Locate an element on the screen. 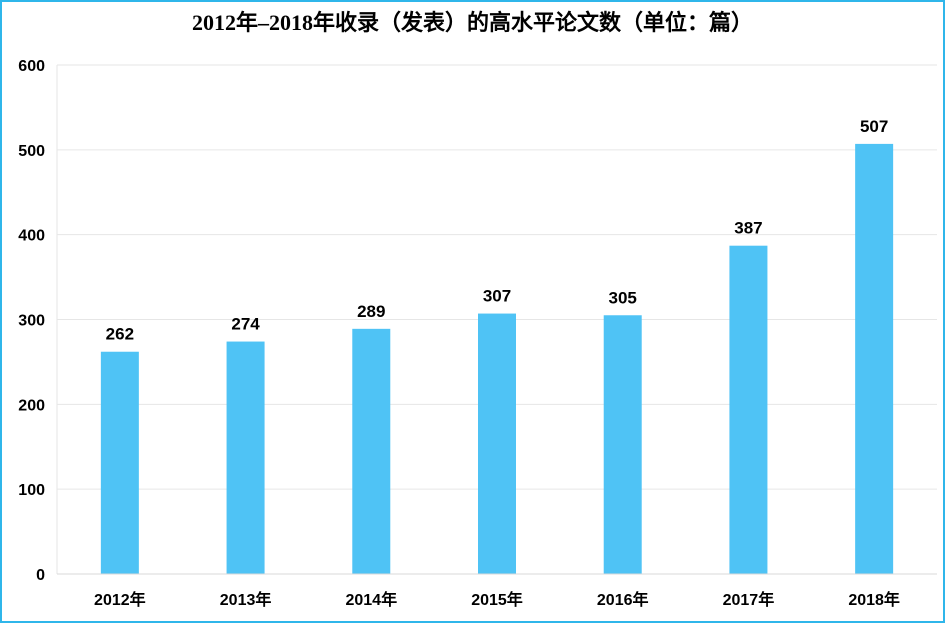 The width and height of the screenshot is (945, 623). x-tick-label: 2017年 is located at coordinates (749, 599).